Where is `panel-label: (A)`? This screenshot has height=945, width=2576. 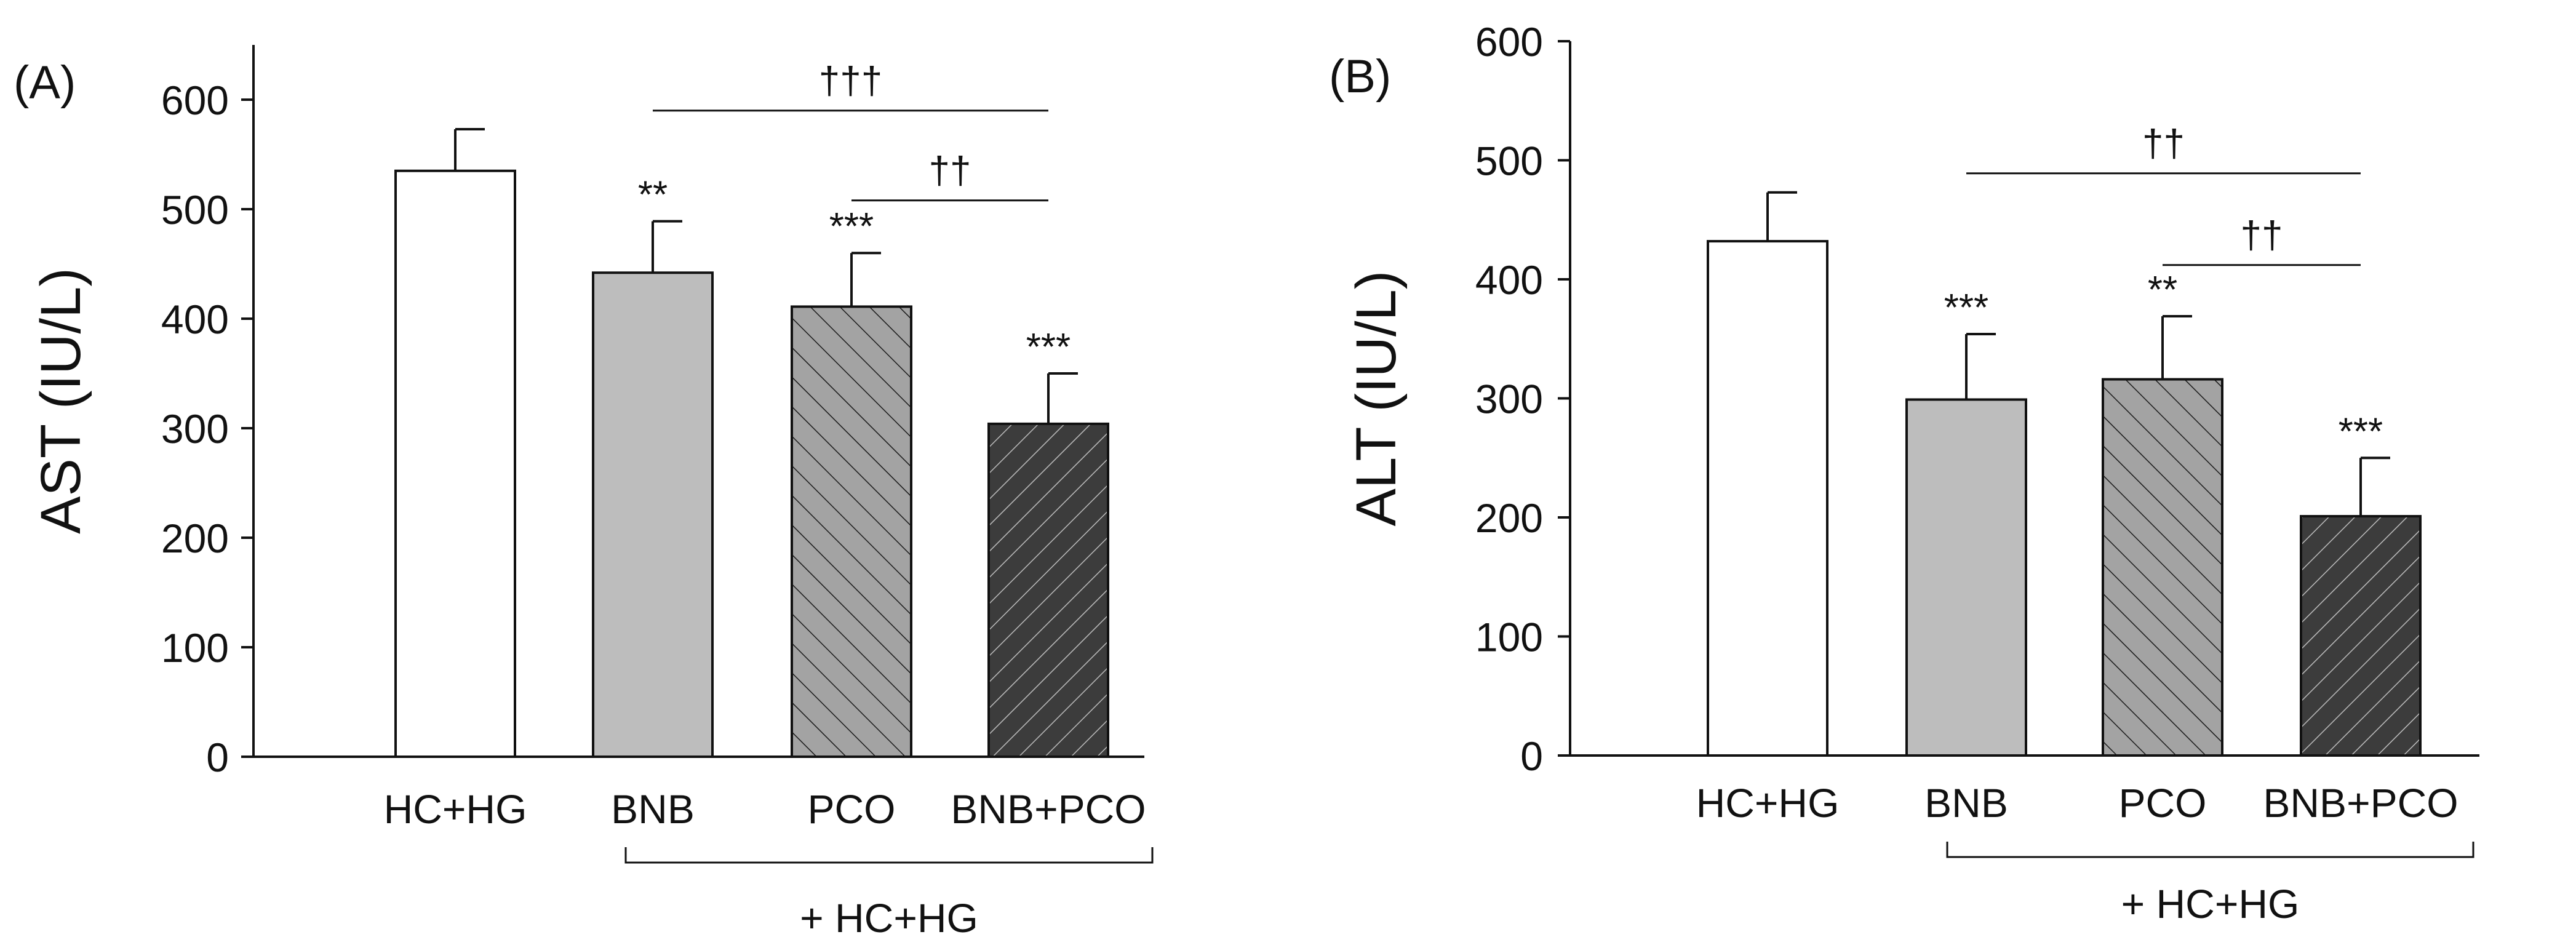
panel-label: (A) is located at coordinates (45, 83).